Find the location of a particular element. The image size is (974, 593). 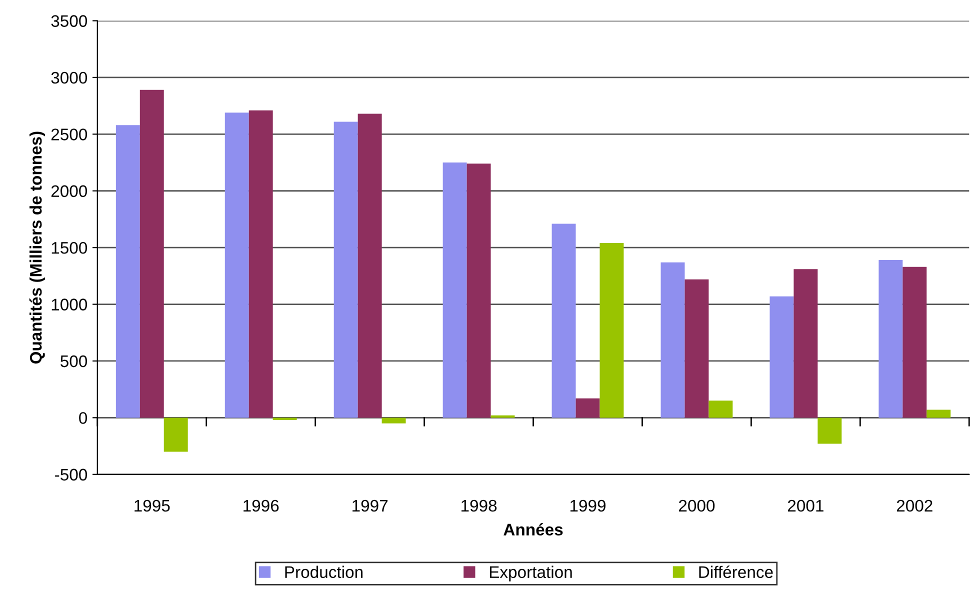

y-tick-label: 0 is located at coordinates (83, 418).